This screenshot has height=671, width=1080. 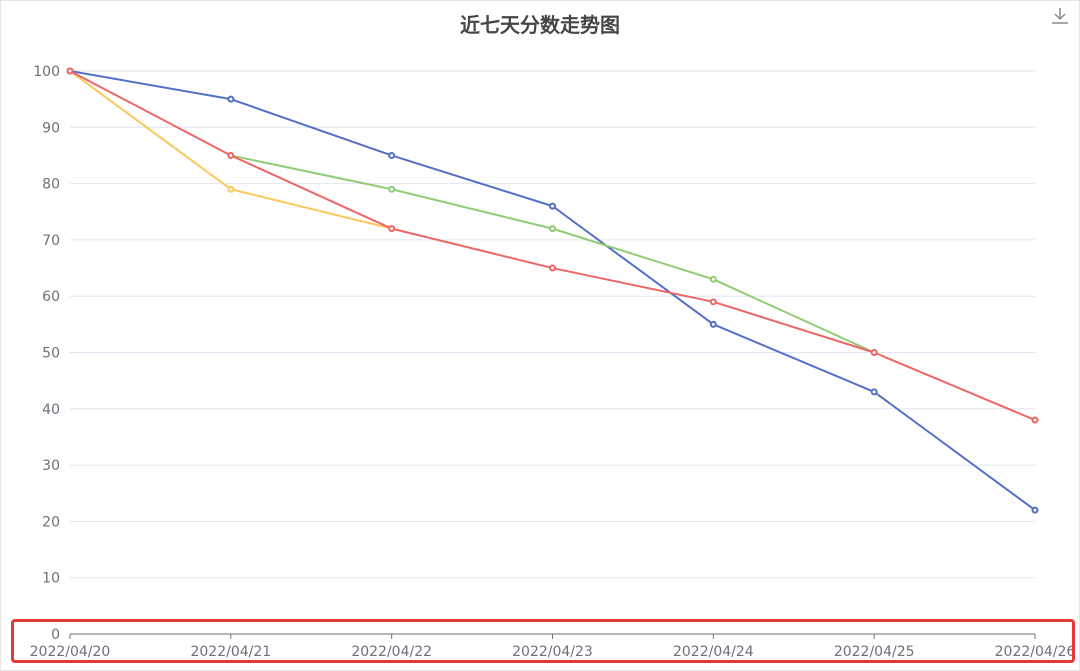 What do you see at coordinates (46, 72) in the screenshot?
I see `y-tick-label: 100` at bounding box center [46, 72].